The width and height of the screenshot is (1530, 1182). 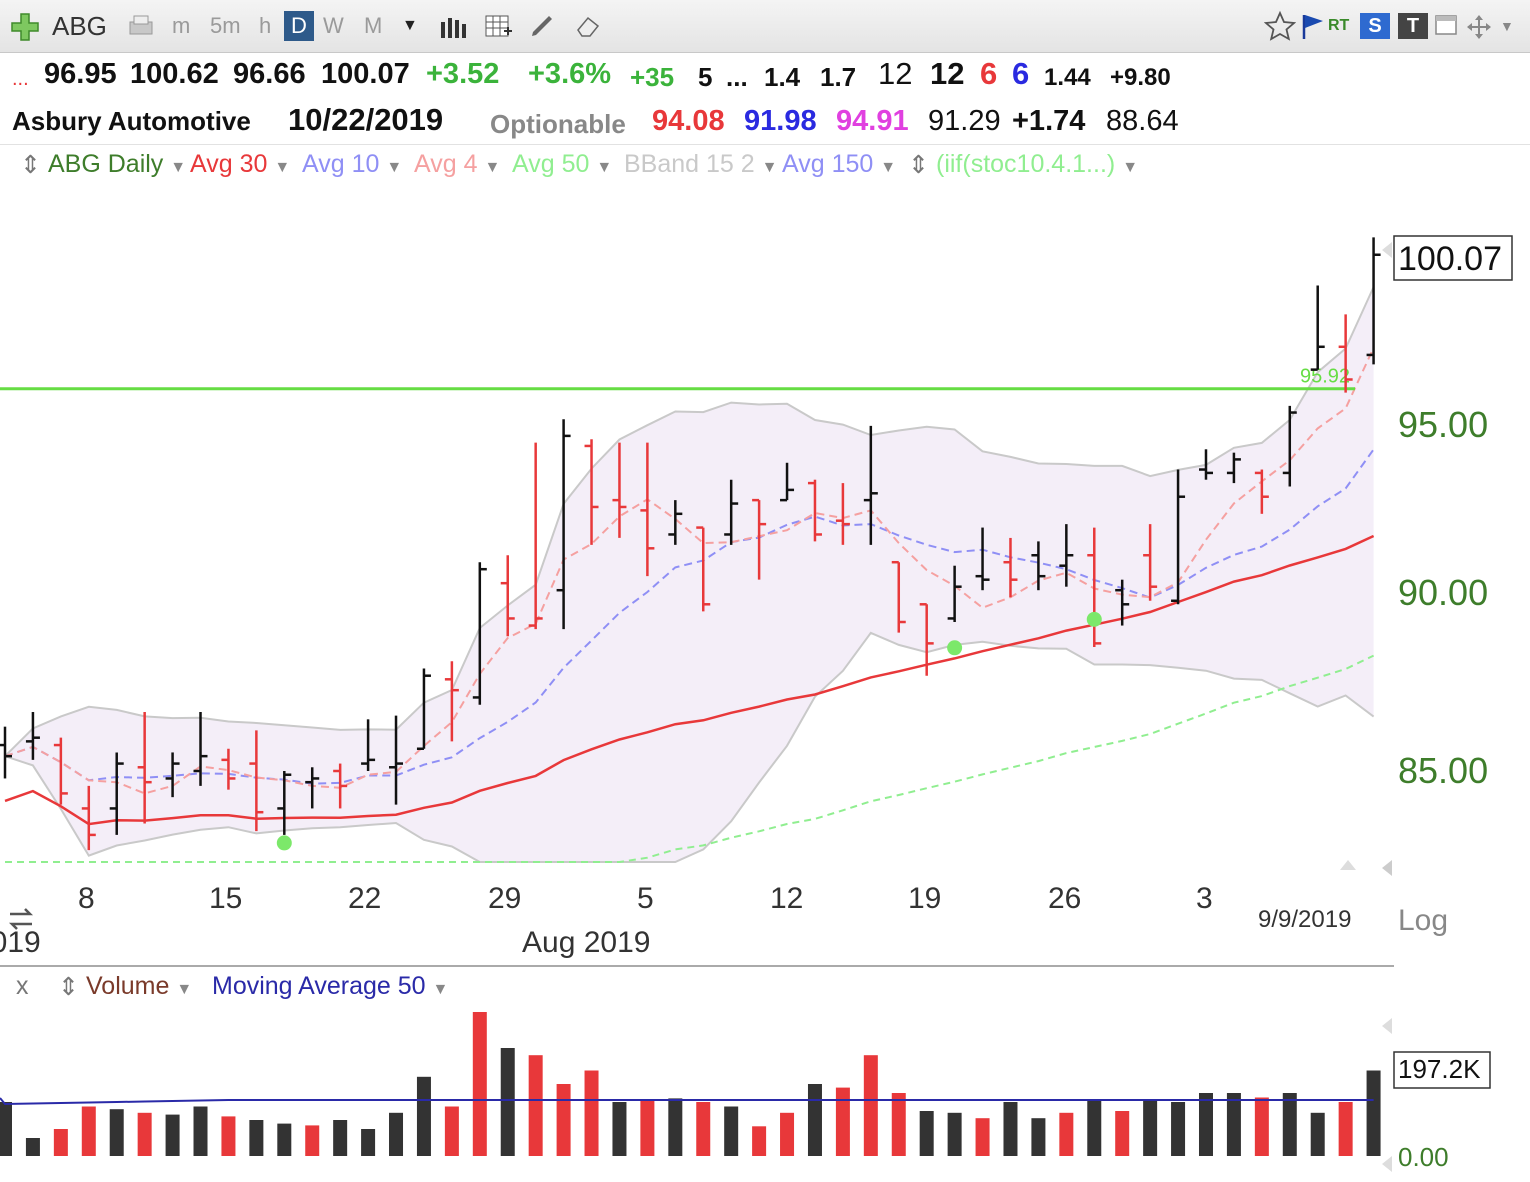 I want to click on study-stoc-formula: (iif(stoc10.4.1...) ▼, so click(x=1037, y=164).